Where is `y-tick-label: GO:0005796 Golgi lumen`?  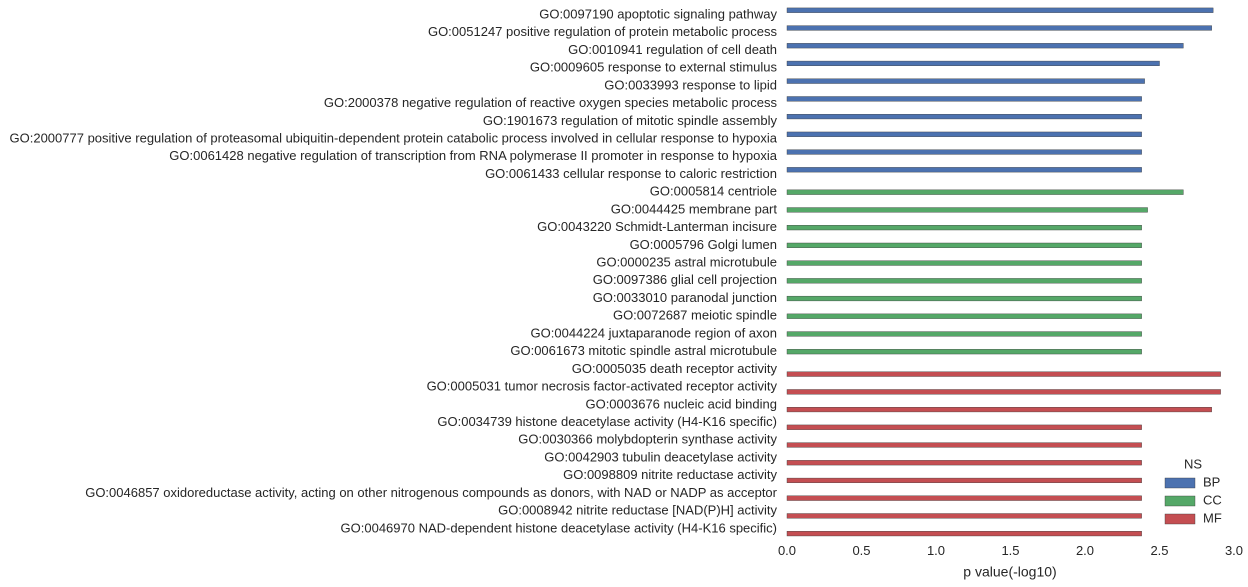 y-tick-label: GO:0005796 Golgi lumen is located at coordinates (703, 244).